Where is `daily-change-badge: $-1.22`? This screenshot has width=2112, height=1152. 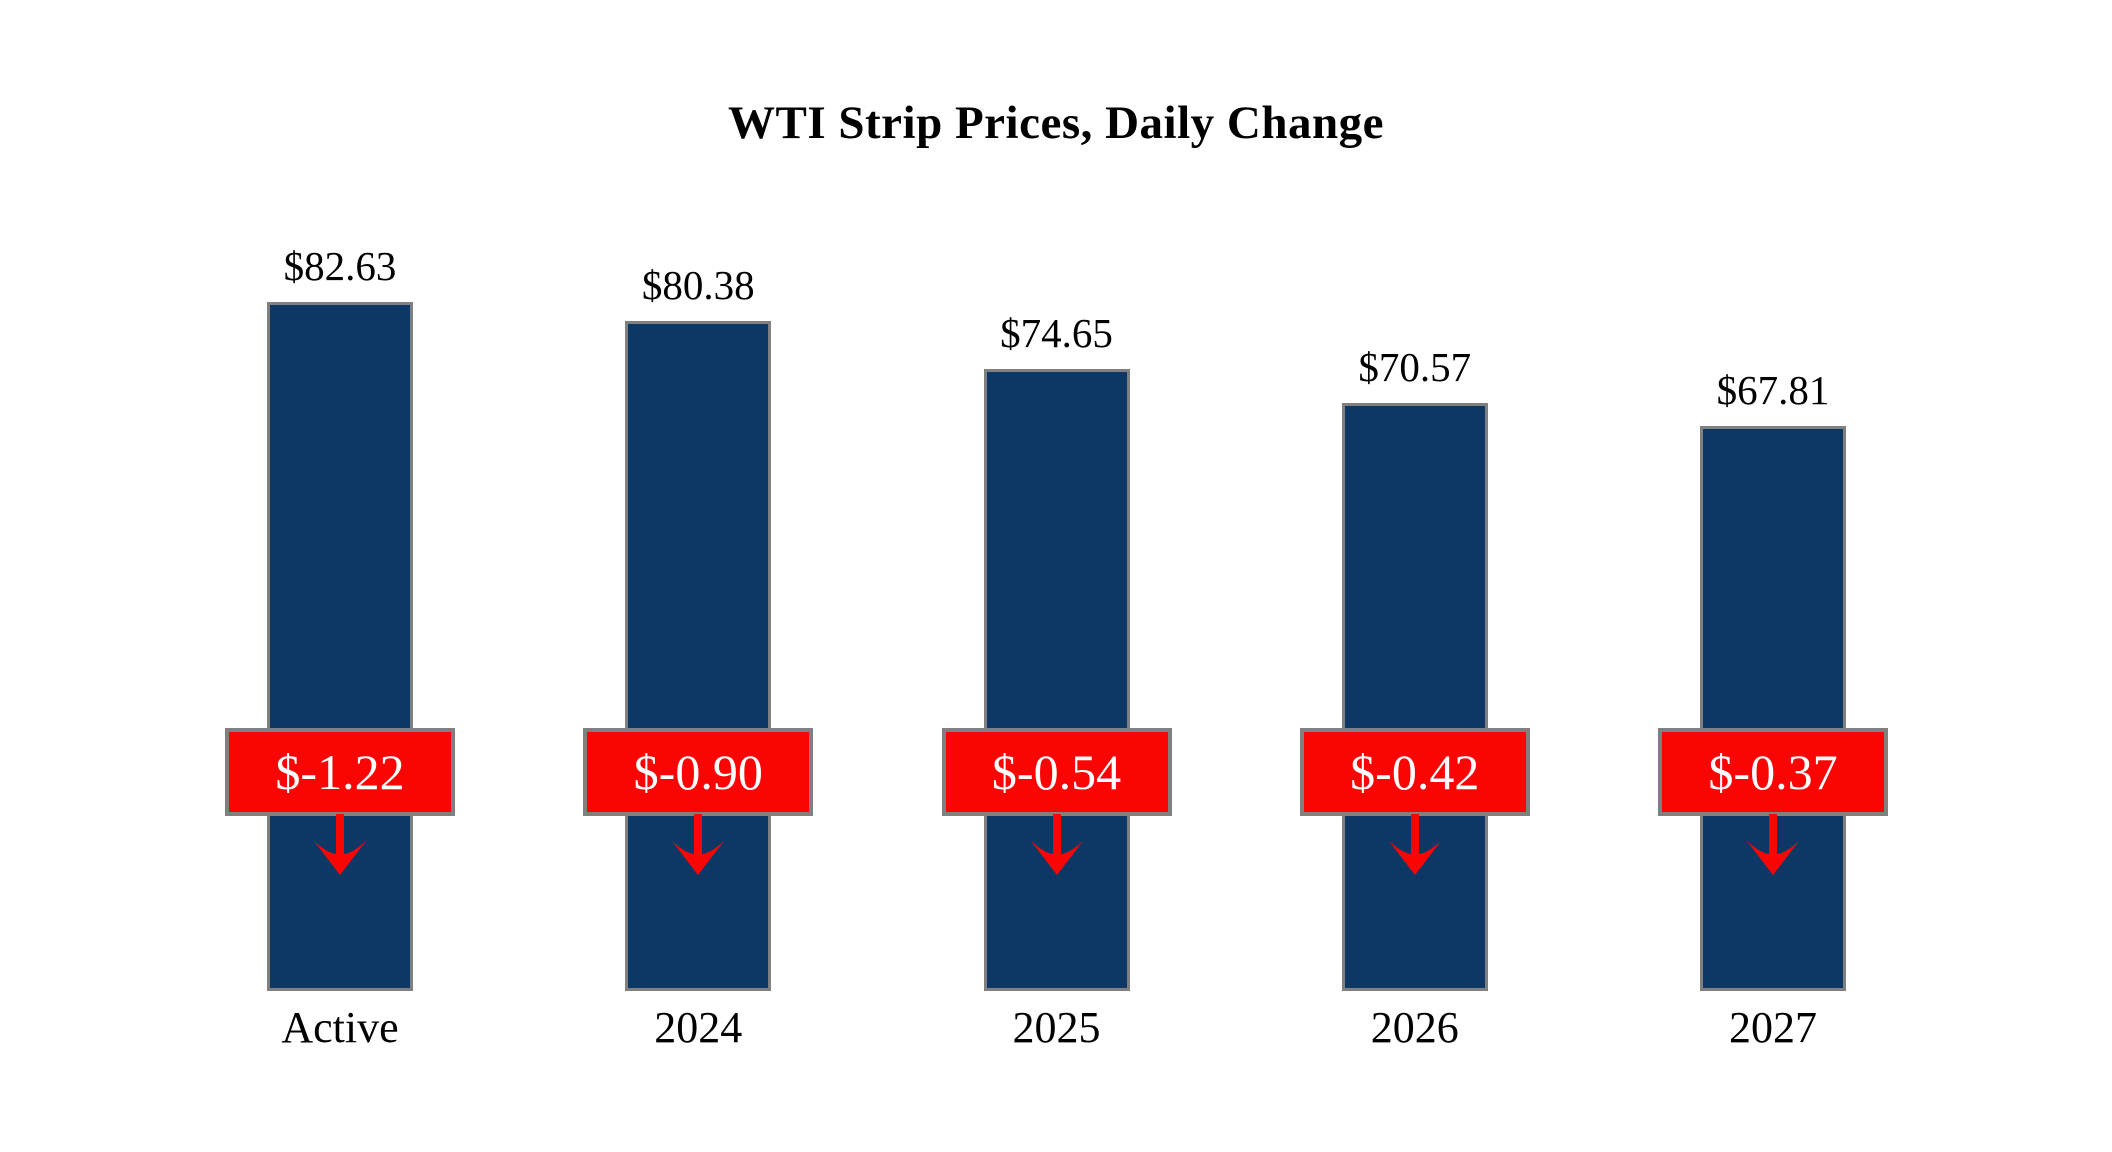 daily-change-badge: $-1.22 is located at coordinates (340, 772).